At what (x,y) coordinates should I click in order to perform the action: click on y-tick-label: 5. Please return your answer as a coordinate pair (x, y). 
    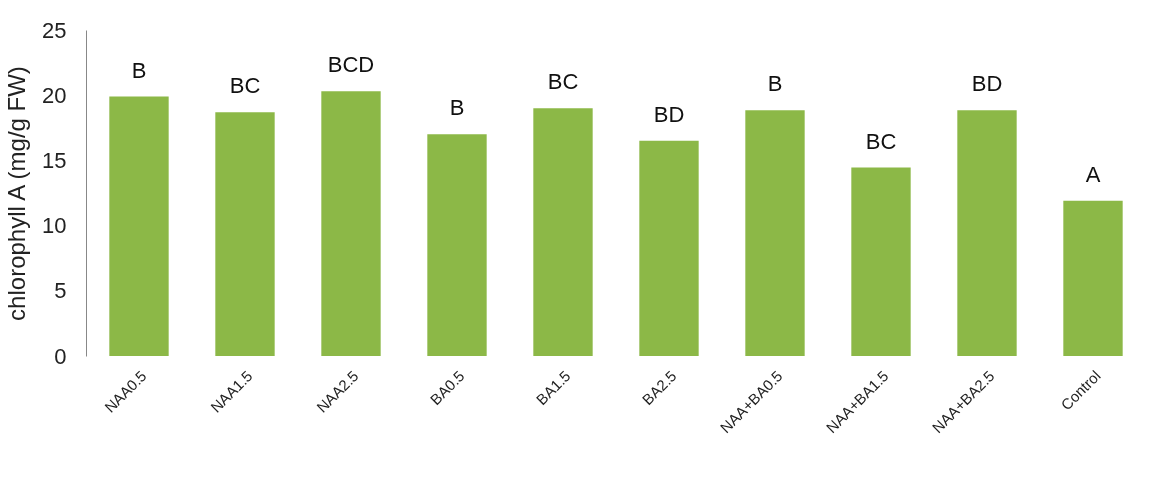
    Looking at the image, I should click on (60, 291).